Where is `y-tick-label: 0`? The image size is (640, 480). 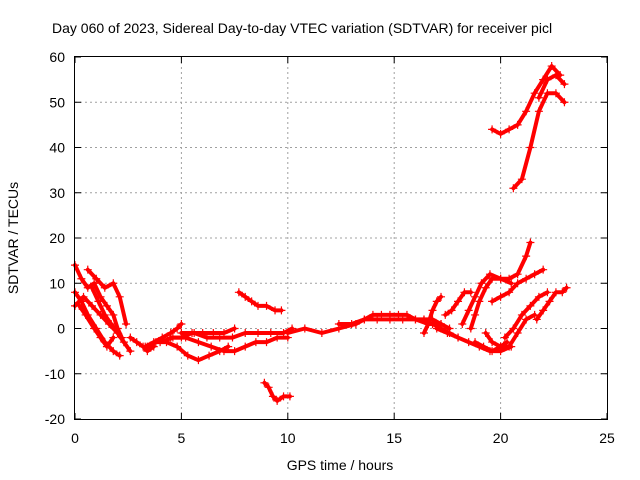
y-tick-label: 0 is located at coordinates (61, 329).